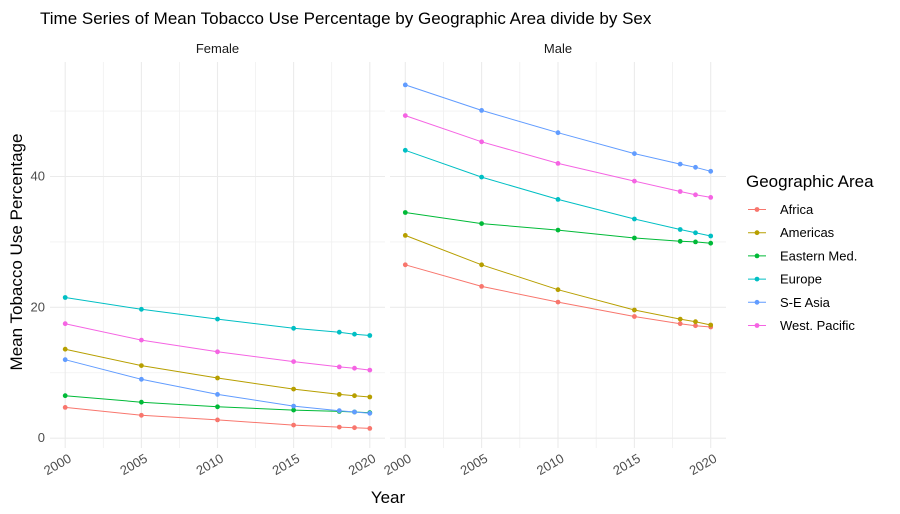 This screenshot has width=900, height=514. What do you see at coordinates (558, 48) in the screenshot?
I see `facet-strip-label: Male` at bounding box center [558, 48].